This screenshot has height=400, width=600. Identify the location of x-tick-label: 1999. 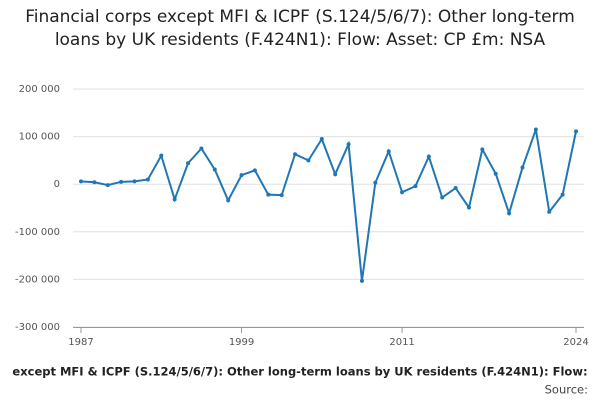
(241, 342).